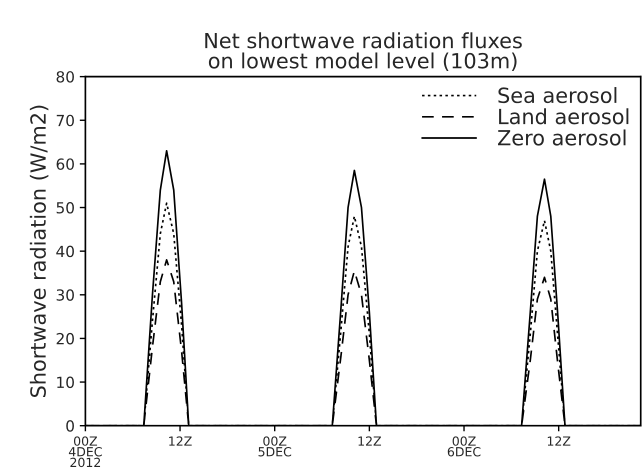  What do you see at coordinates (65, 77) in the screenshot?
I see `y-tick-label: 80` at bounding box center [65, 77].